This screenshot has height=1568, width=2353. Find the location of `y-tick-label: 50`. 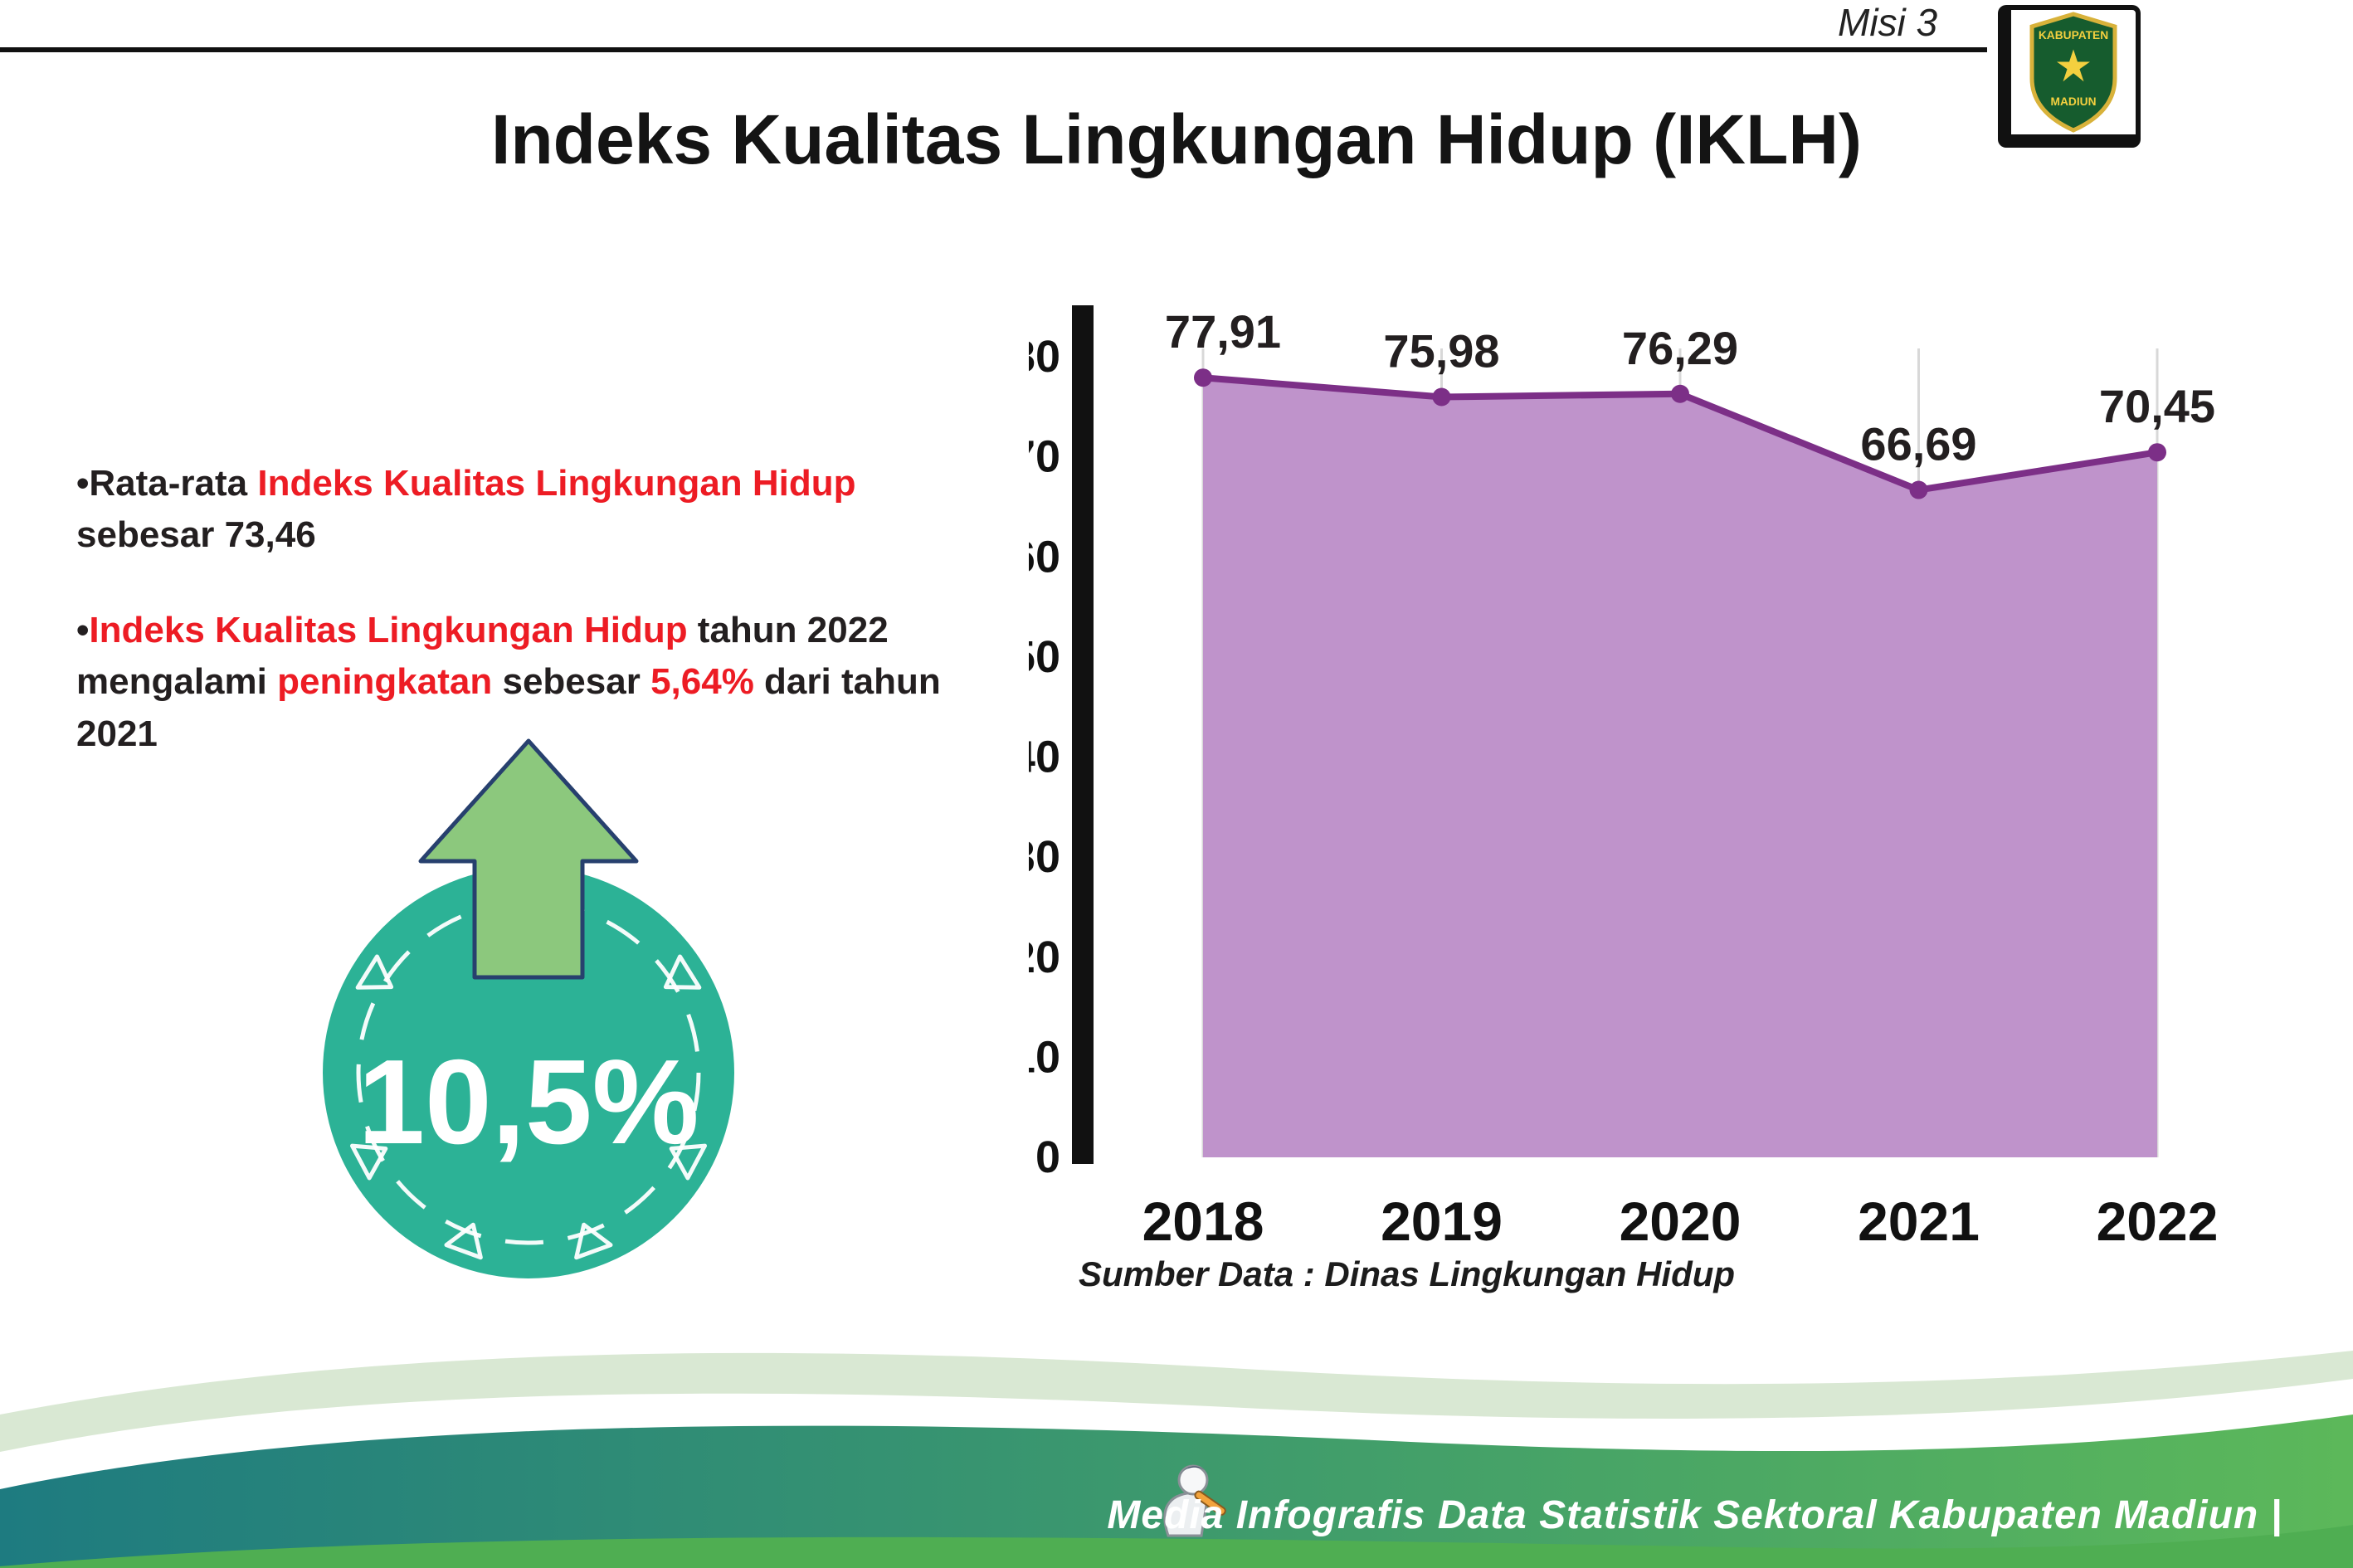

y-tick-label: 50 is located at coordinates (1044, 657).